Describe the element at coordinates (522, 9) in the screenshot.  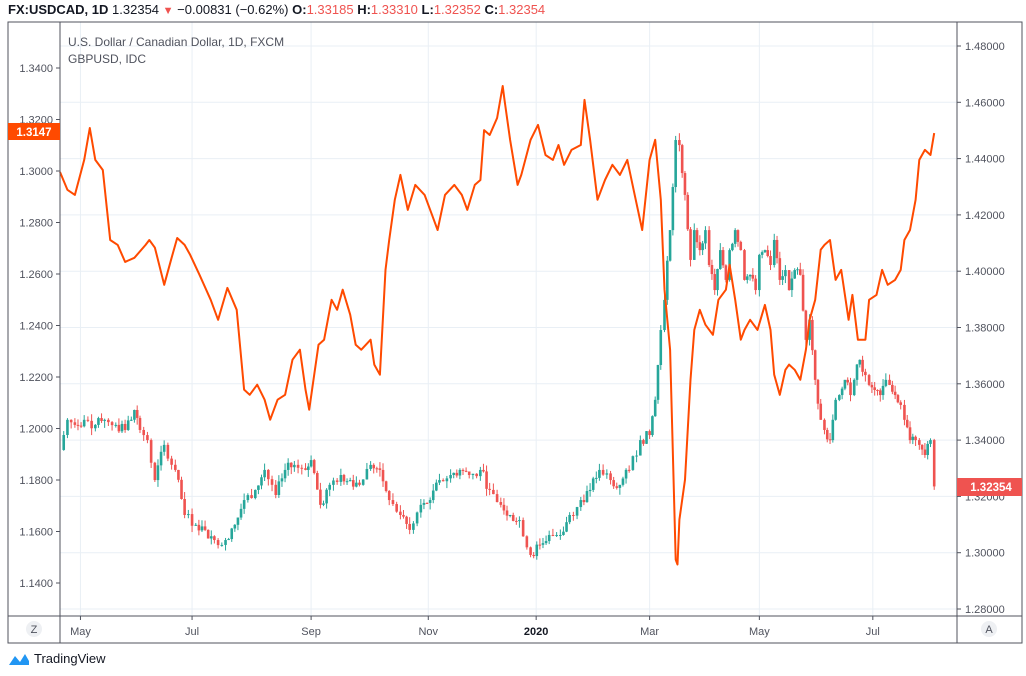
I see `close-value: 1.32354` at that location.